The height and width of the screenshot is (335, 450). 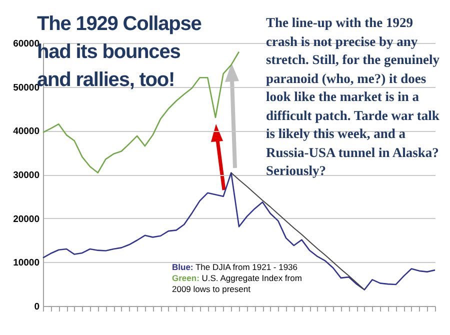 I want to click on y-tick-label: 10000, so click(x=26, y=263).